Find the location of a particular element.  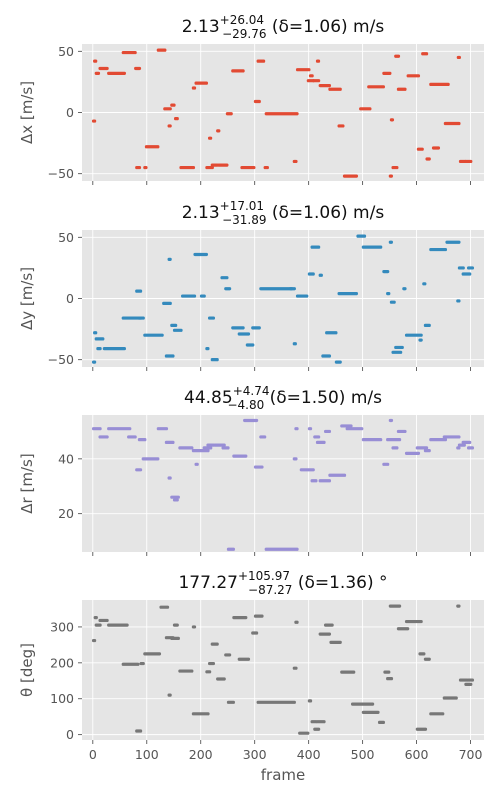

x-tick-label: 700 is located at coordinates (471, 754).